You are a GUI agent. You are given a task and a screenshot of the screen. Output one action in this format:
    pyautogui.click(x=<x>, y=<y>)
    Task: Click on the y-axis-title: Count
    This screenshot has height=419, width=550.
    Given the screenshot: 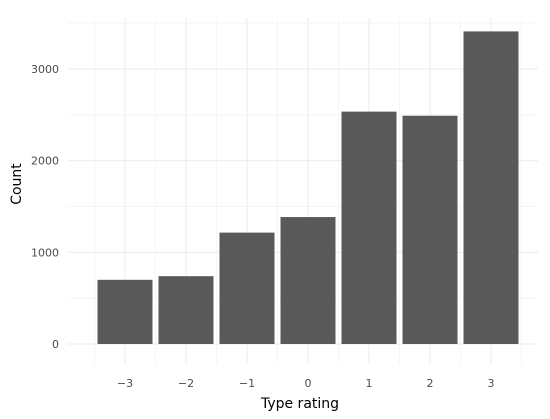 What is the action you would take?
    pyautogui.click(x=17, y=184)
    